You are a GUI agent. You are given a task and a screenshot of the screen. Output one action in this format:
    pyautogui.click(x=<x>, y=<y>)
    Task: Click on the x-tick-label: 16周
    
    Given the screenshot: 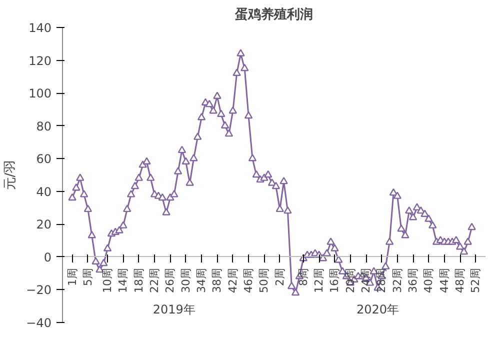 What is the action you would take?
    pyautogui.click(x=335, y=280)
    